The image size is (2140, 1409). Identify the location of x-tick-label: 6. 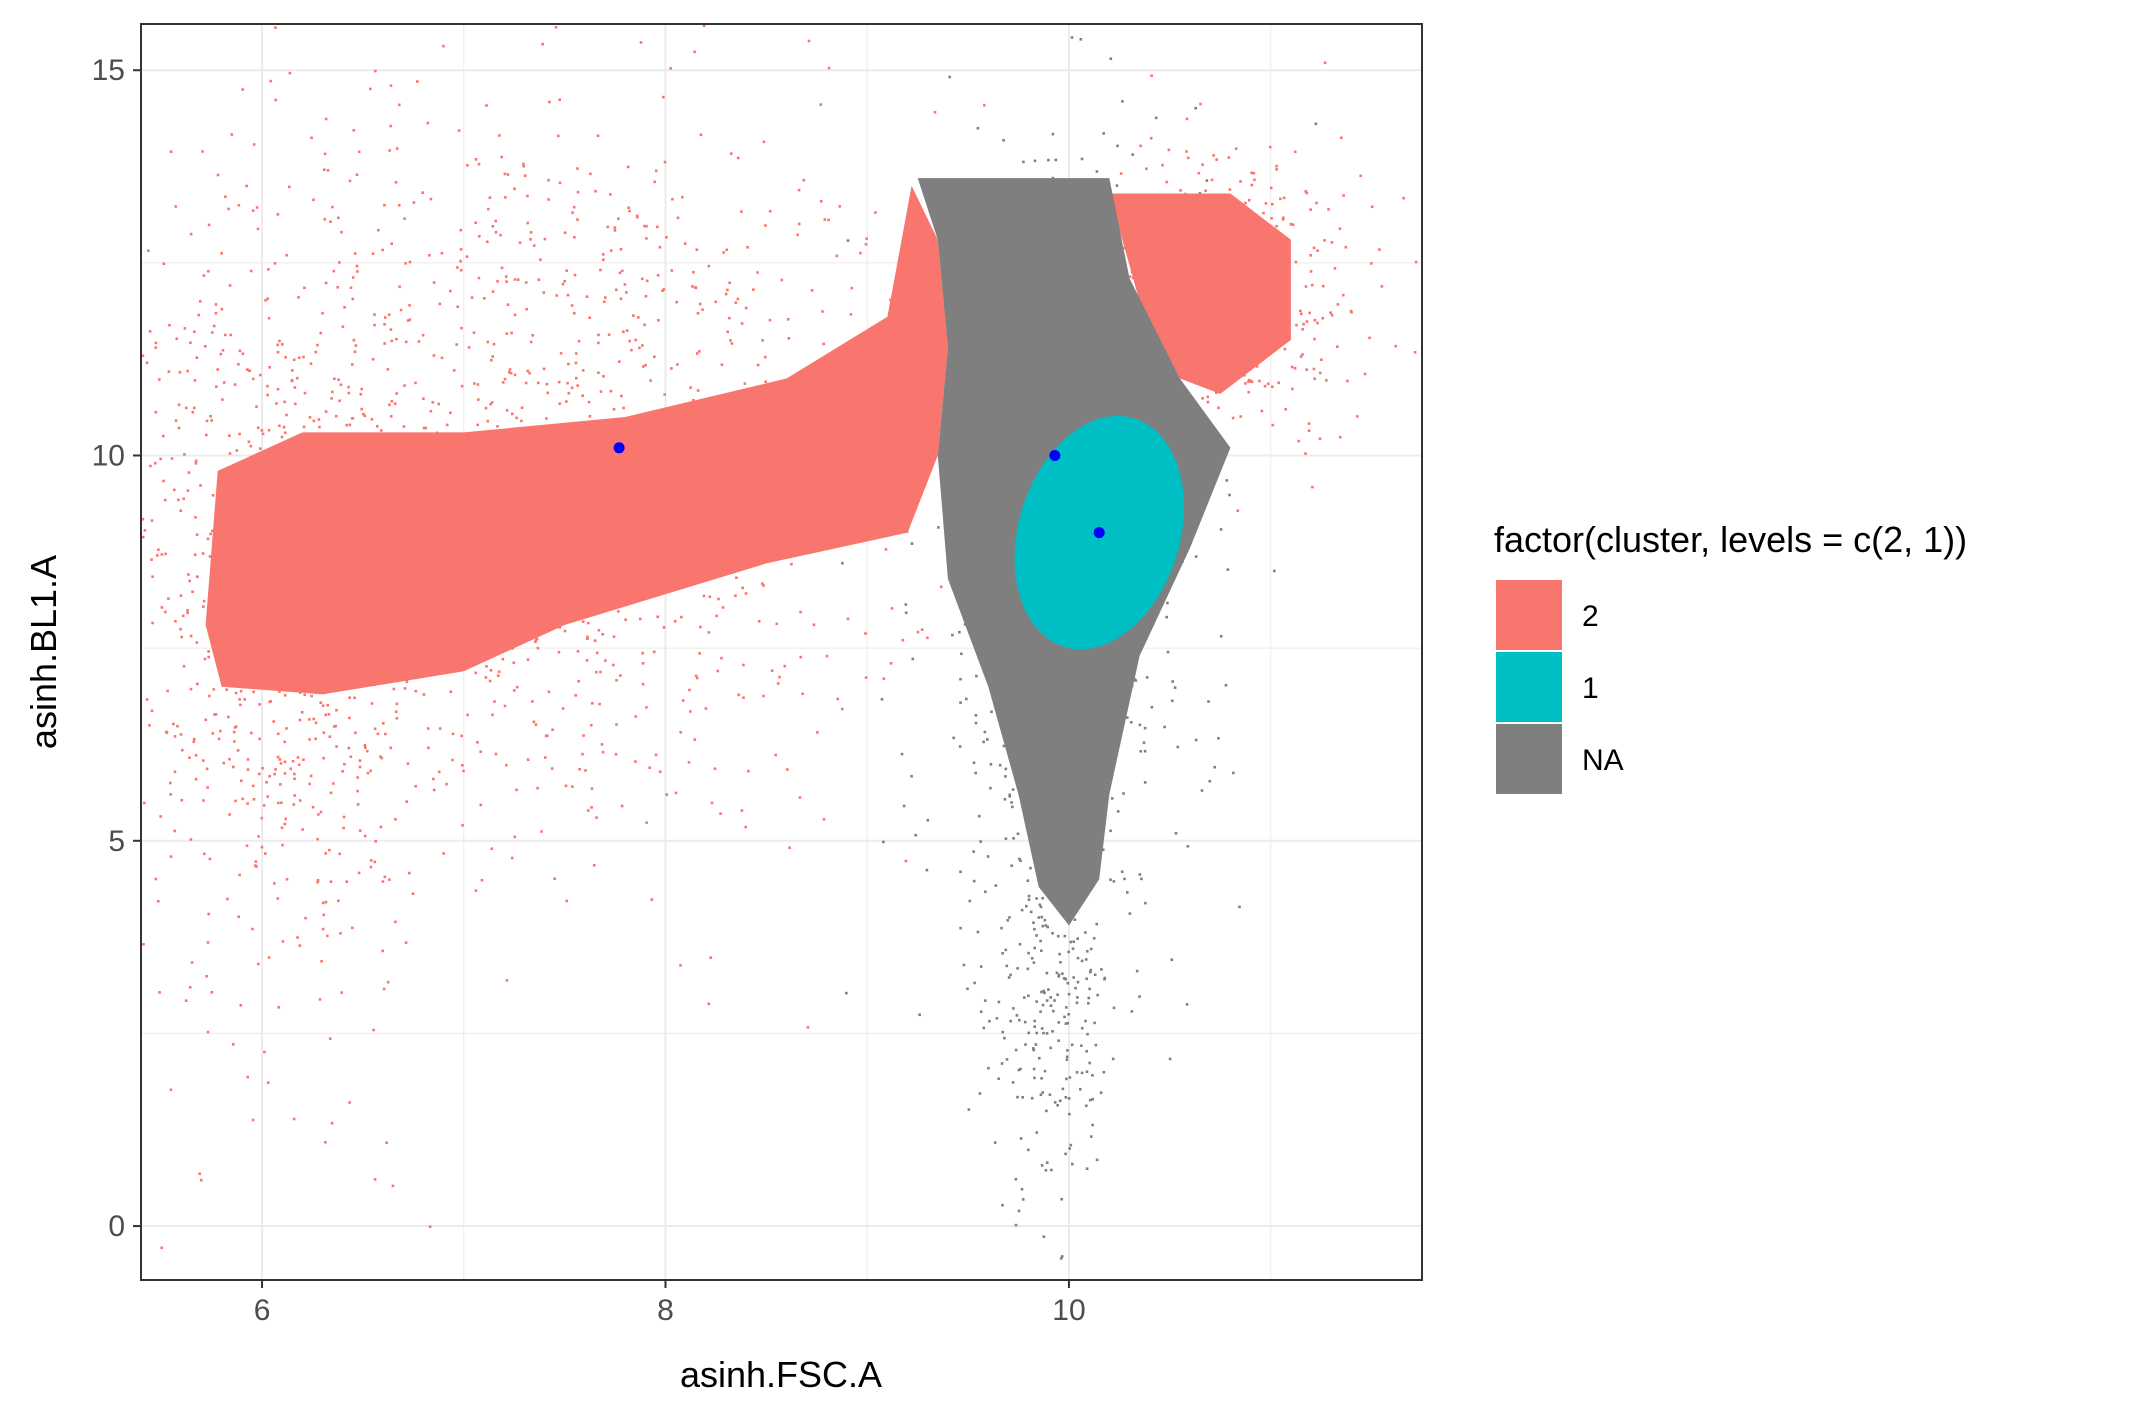
(262, 1310).